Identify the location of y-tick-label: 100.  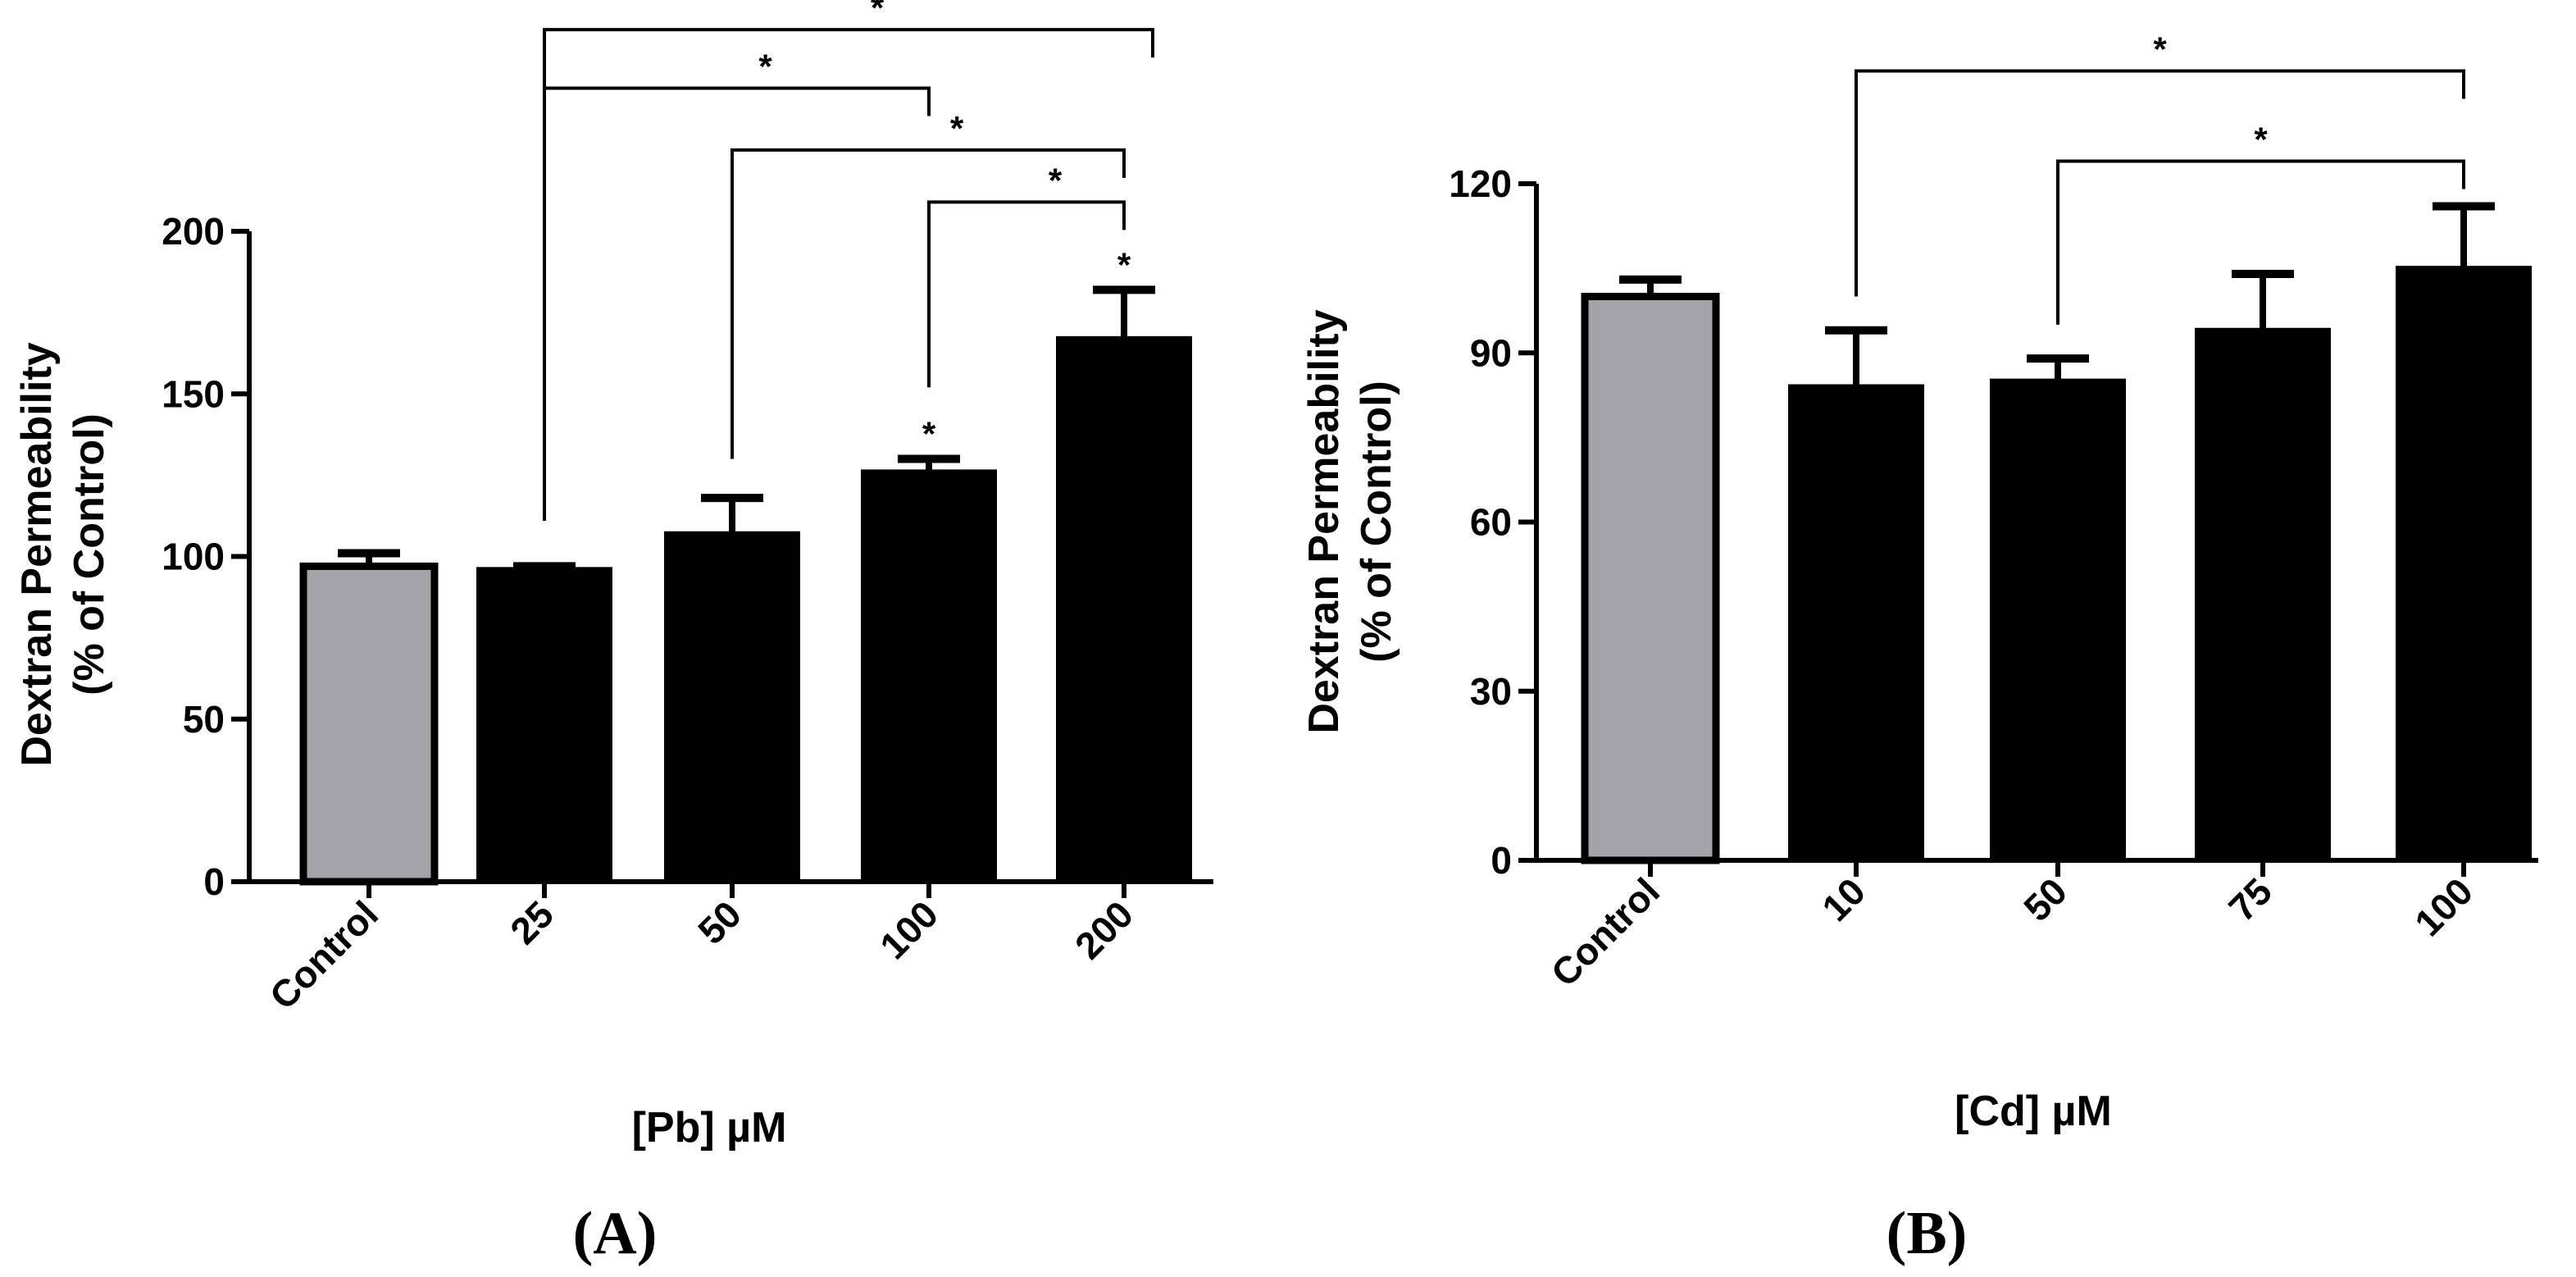
(193, 557).